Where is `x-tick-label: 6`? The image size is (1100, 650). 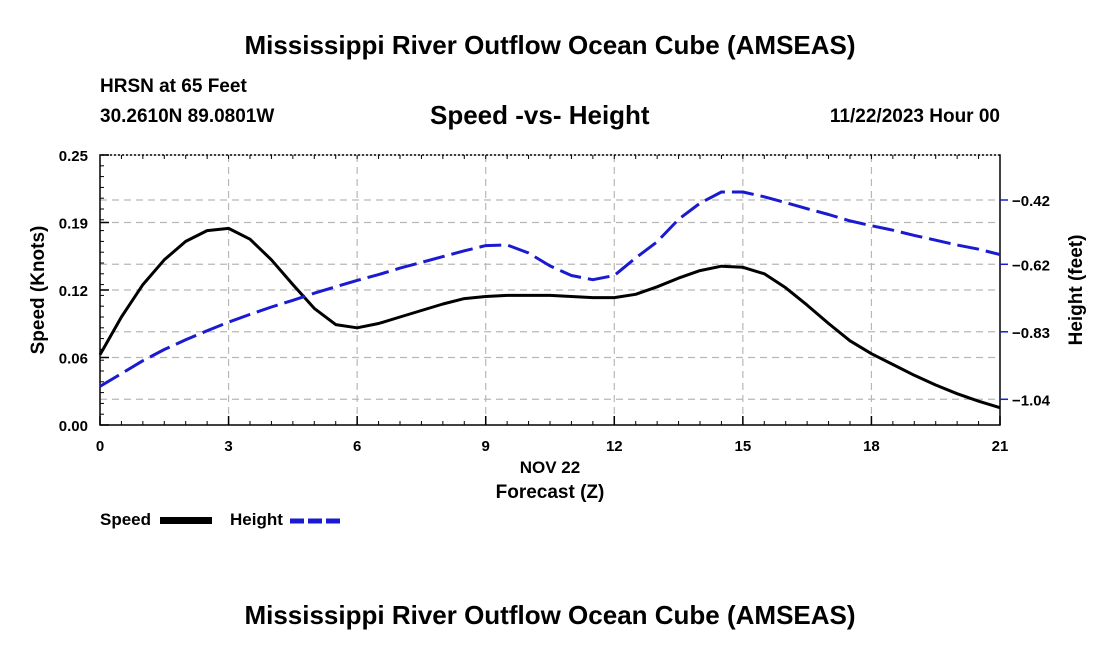
x-tick-label: 6 is located at coordinates (357, 446).